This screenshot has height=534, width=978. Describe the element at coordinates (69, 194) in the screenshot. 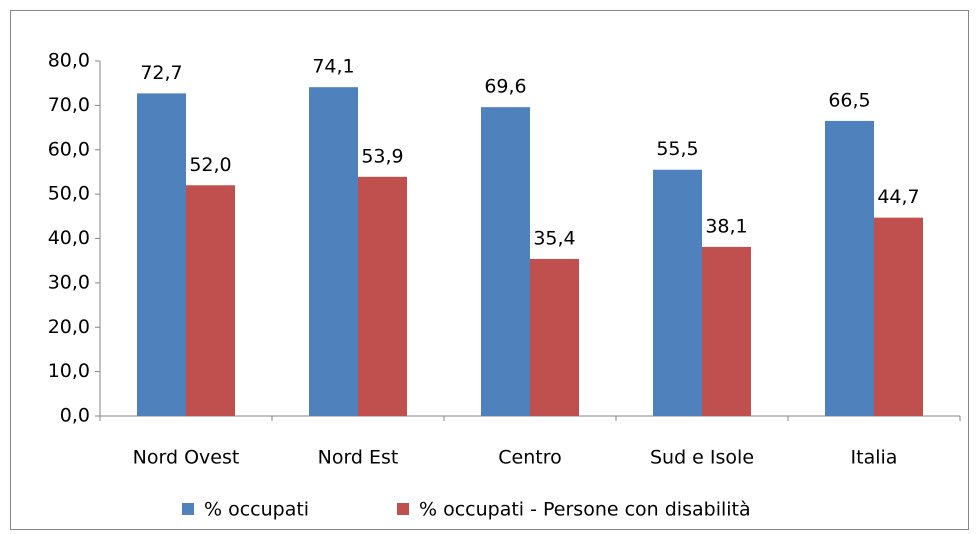

I see `y-tick-label: 50,0` at that location.